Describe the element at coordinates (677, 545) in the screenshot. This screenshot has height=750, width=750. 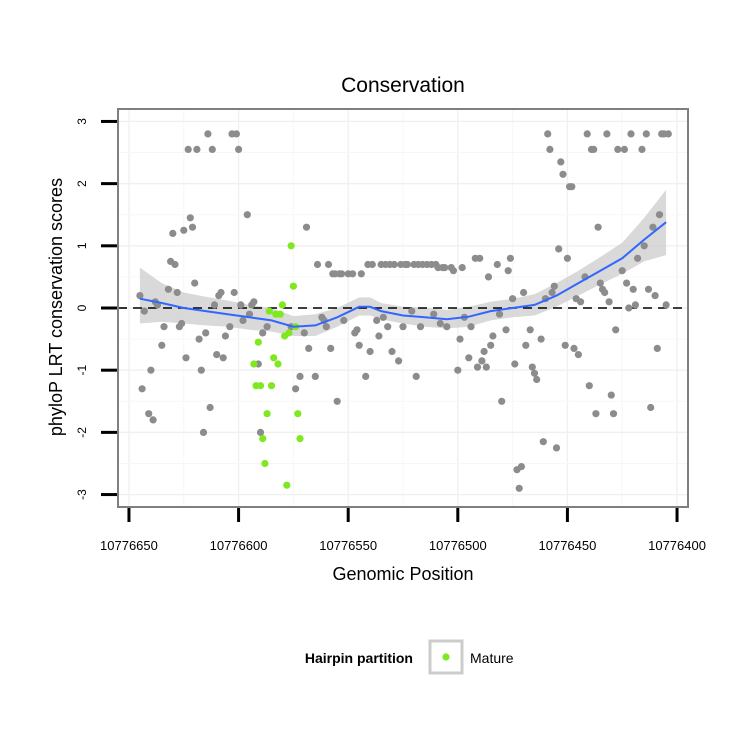
I see `x-tick-label: 10776400` at that location.